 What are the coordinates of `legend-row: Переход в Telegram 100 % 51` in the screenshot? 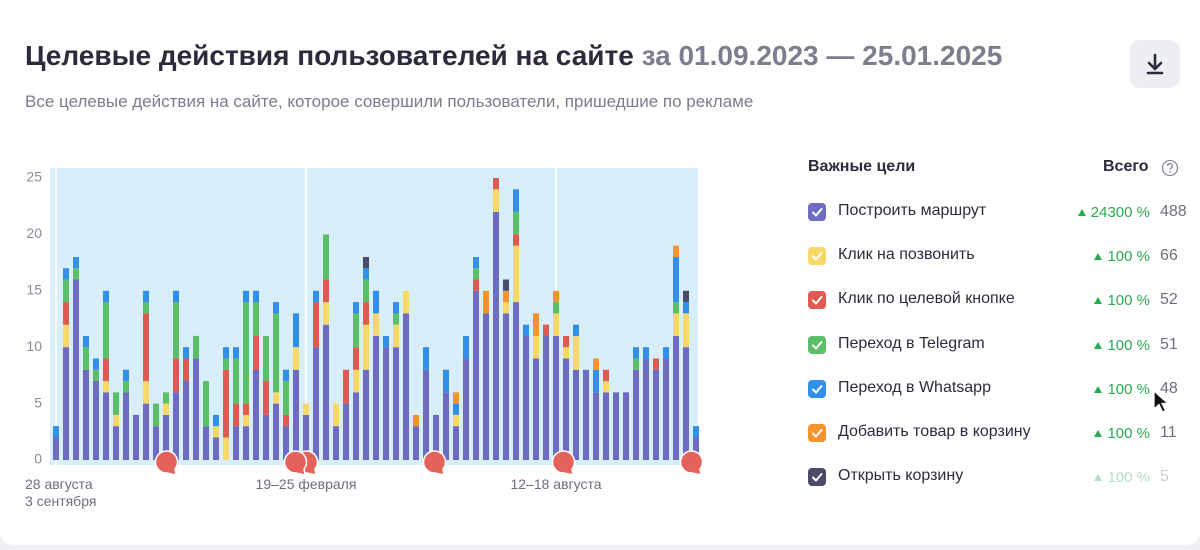 It's located at (994, 345).